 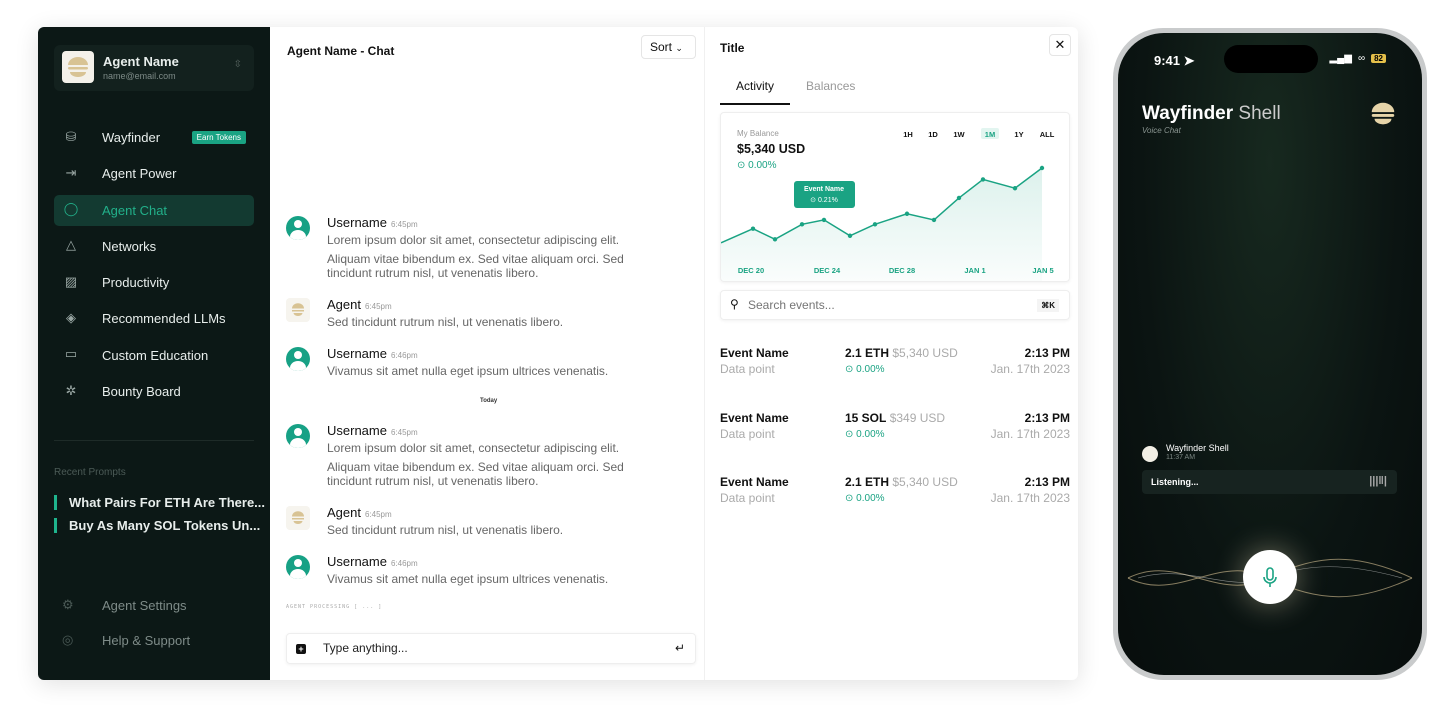 I want to click on sidebar-item-wayfinder: ⛁ Wayfinder Earn Tokens, so click(x=154, y=137).